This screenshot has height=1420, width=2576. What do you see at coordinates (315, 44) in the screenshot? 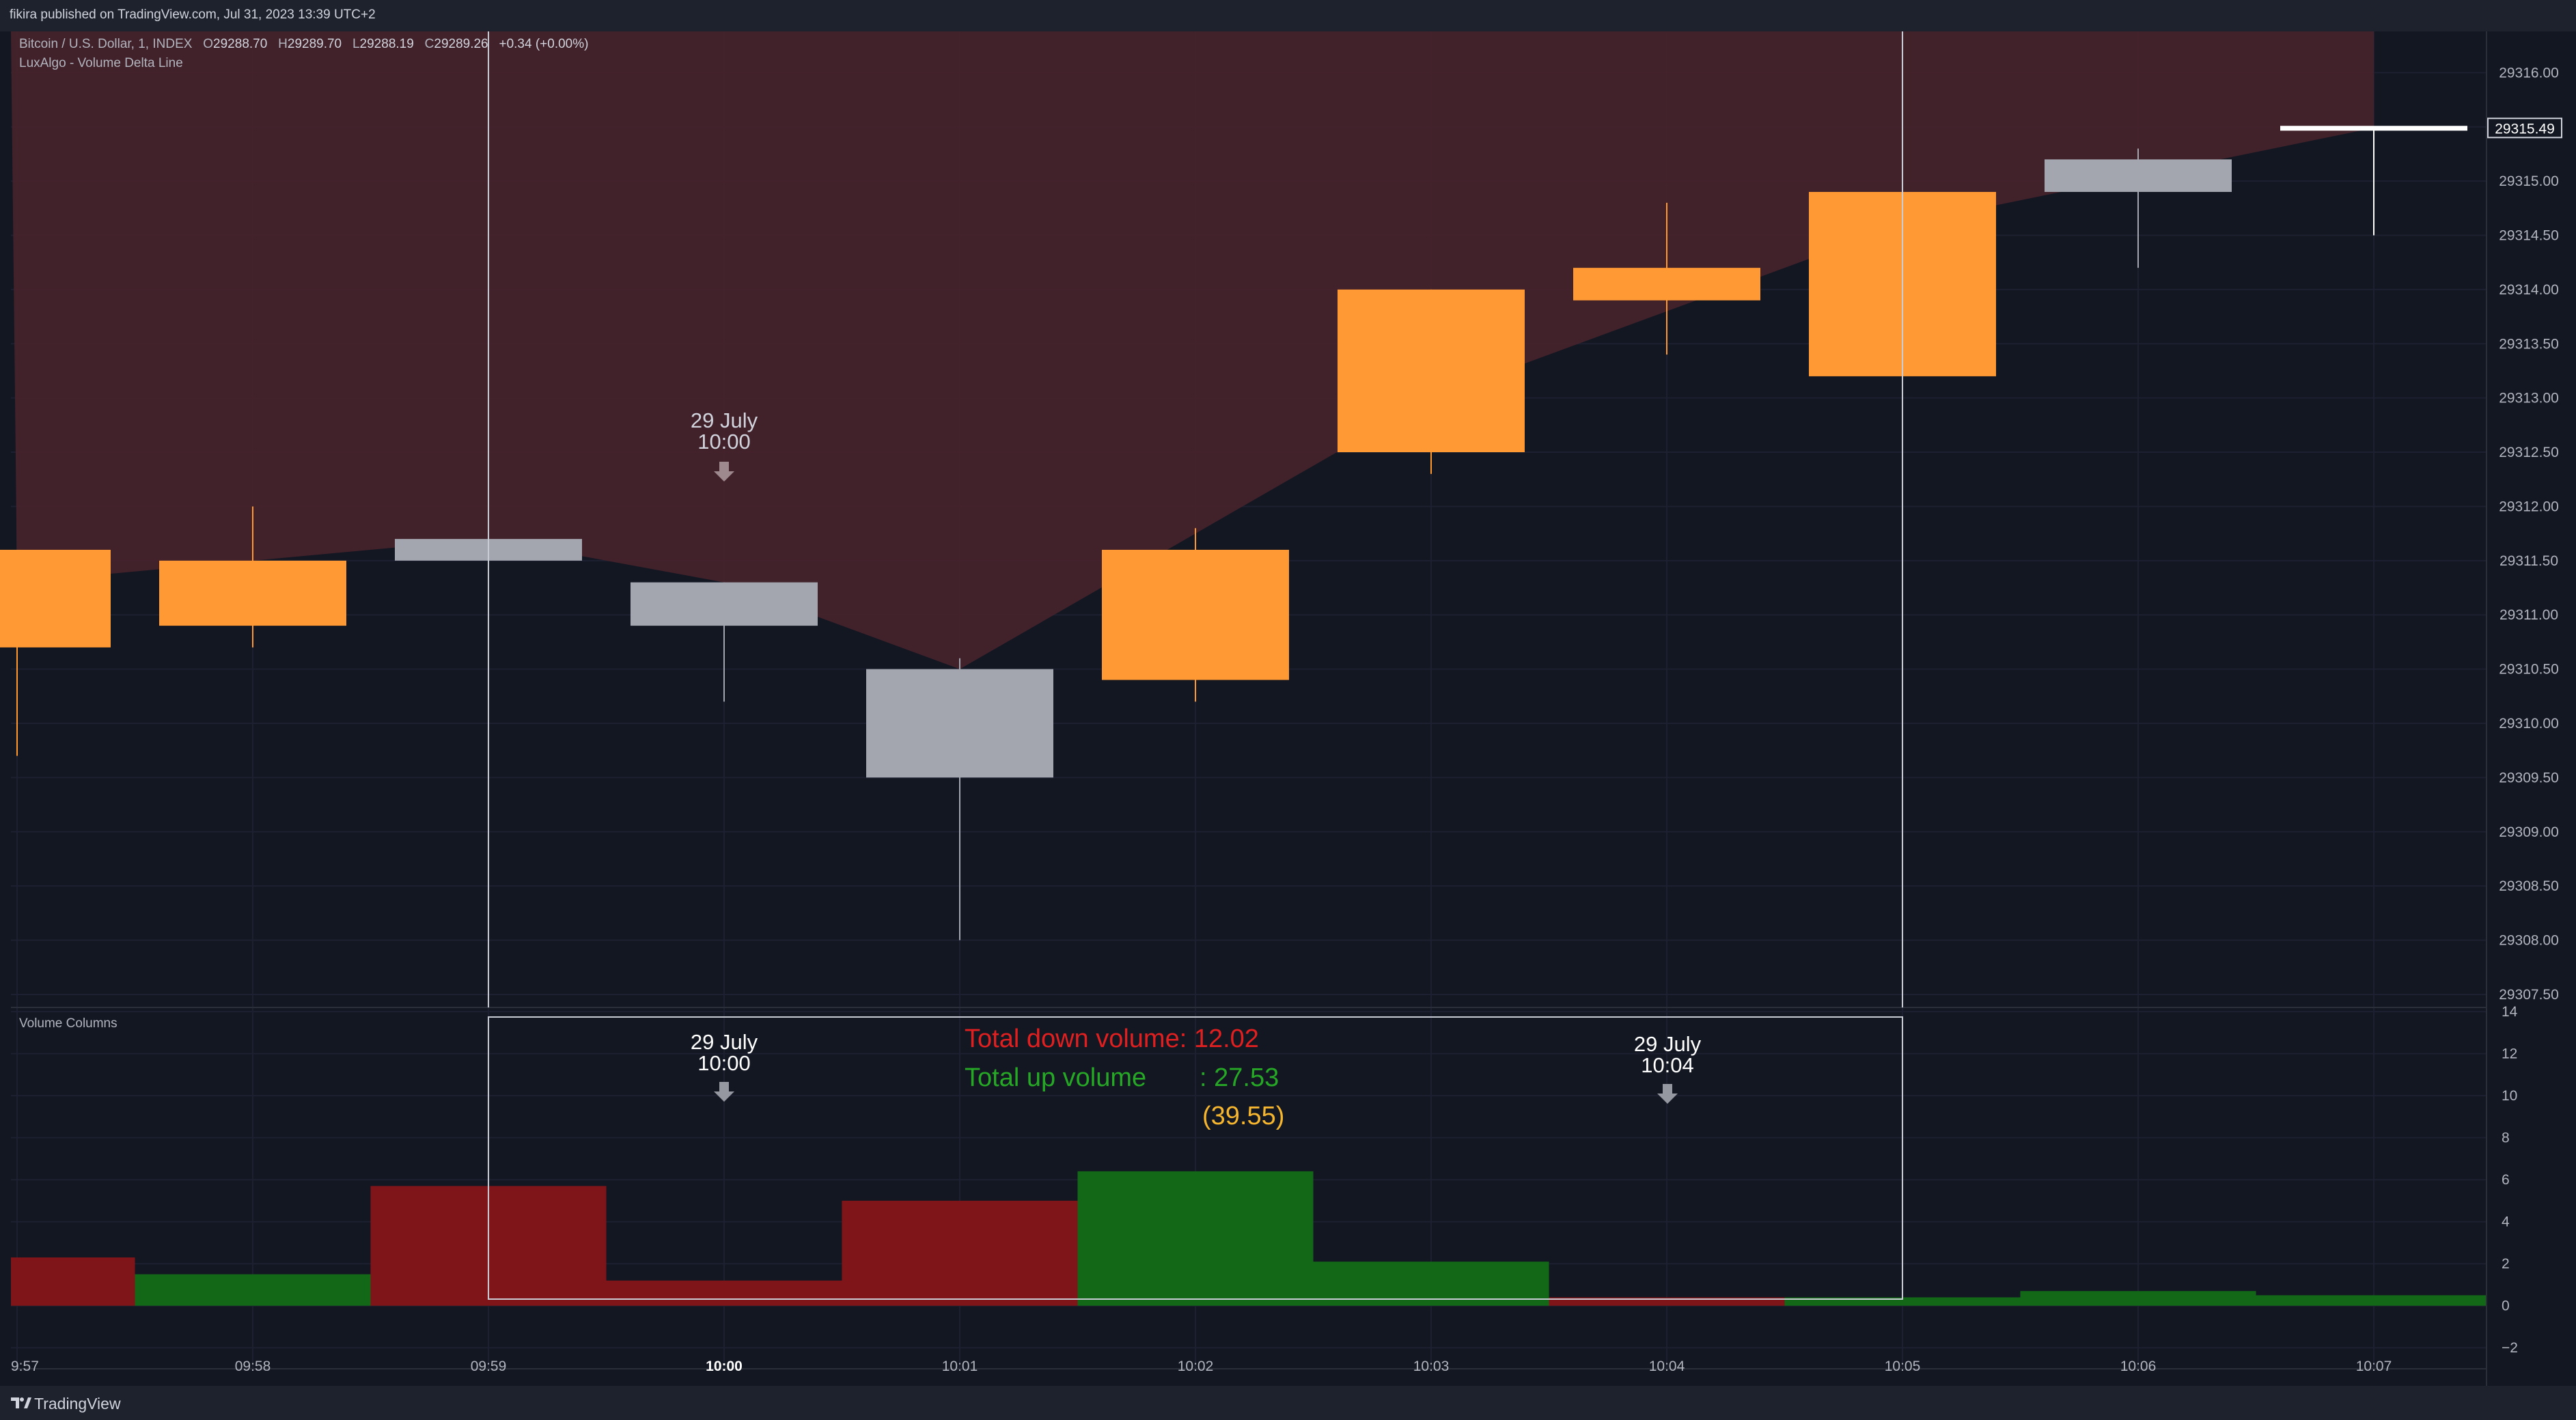
I see `high-value: 29289.70` at bounding box center [315, 44].